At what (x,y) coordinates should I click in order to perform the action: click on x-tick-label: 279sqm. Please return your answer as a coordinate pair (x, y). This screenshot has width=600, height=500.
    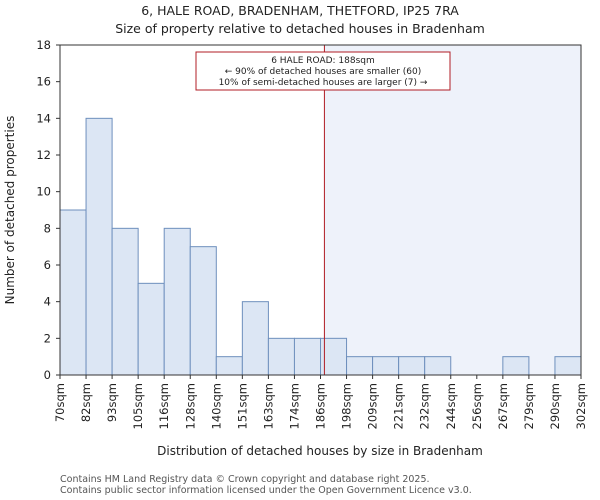
    Looking at the image, I should click on (529, 406).